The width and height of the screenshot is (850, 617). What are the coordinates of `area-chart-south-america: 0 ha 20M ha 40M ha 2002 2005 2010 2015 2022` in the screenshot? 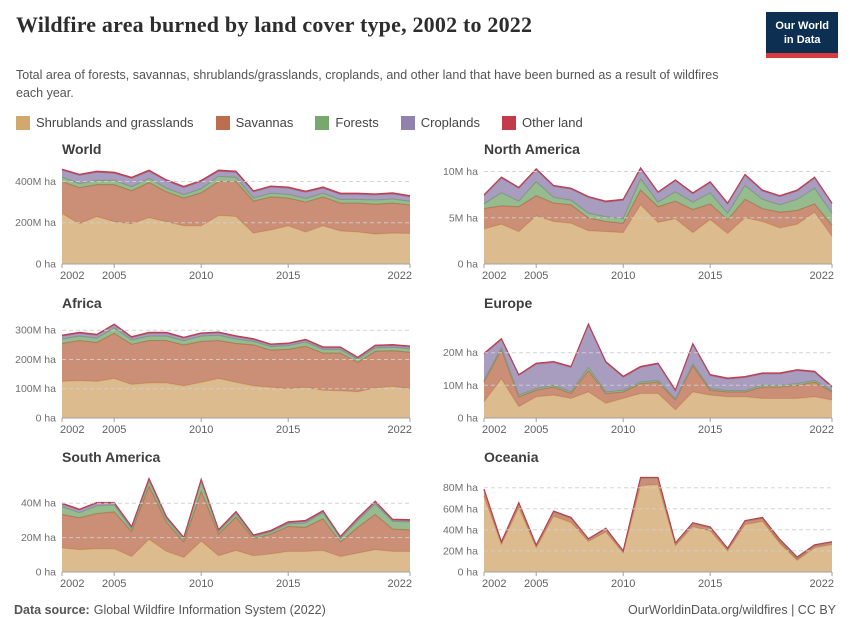 It's located at (214, 531).